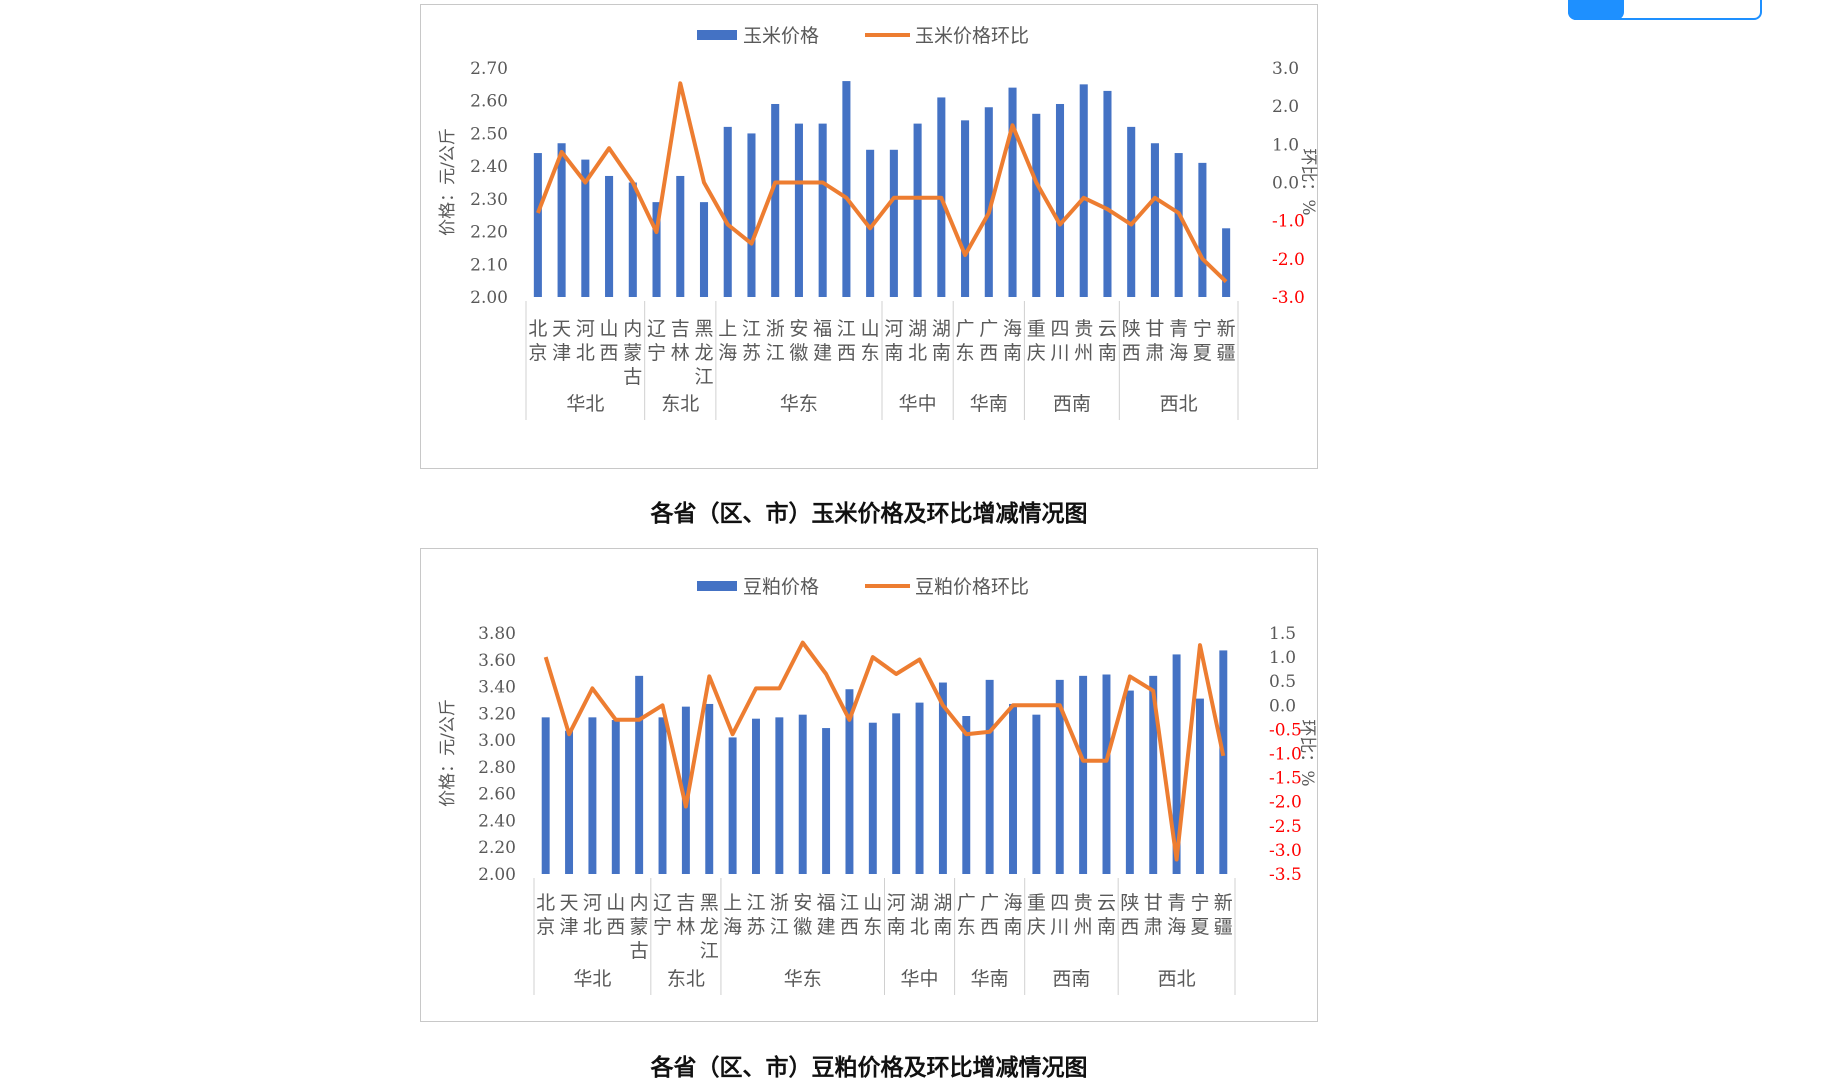 The height and width of the screenshot is (1082, 1825). What do you see at coordinates (1176, 915) in the screenshot?
I see `x-category-label: 青海` at bounding box center [1176, 915].